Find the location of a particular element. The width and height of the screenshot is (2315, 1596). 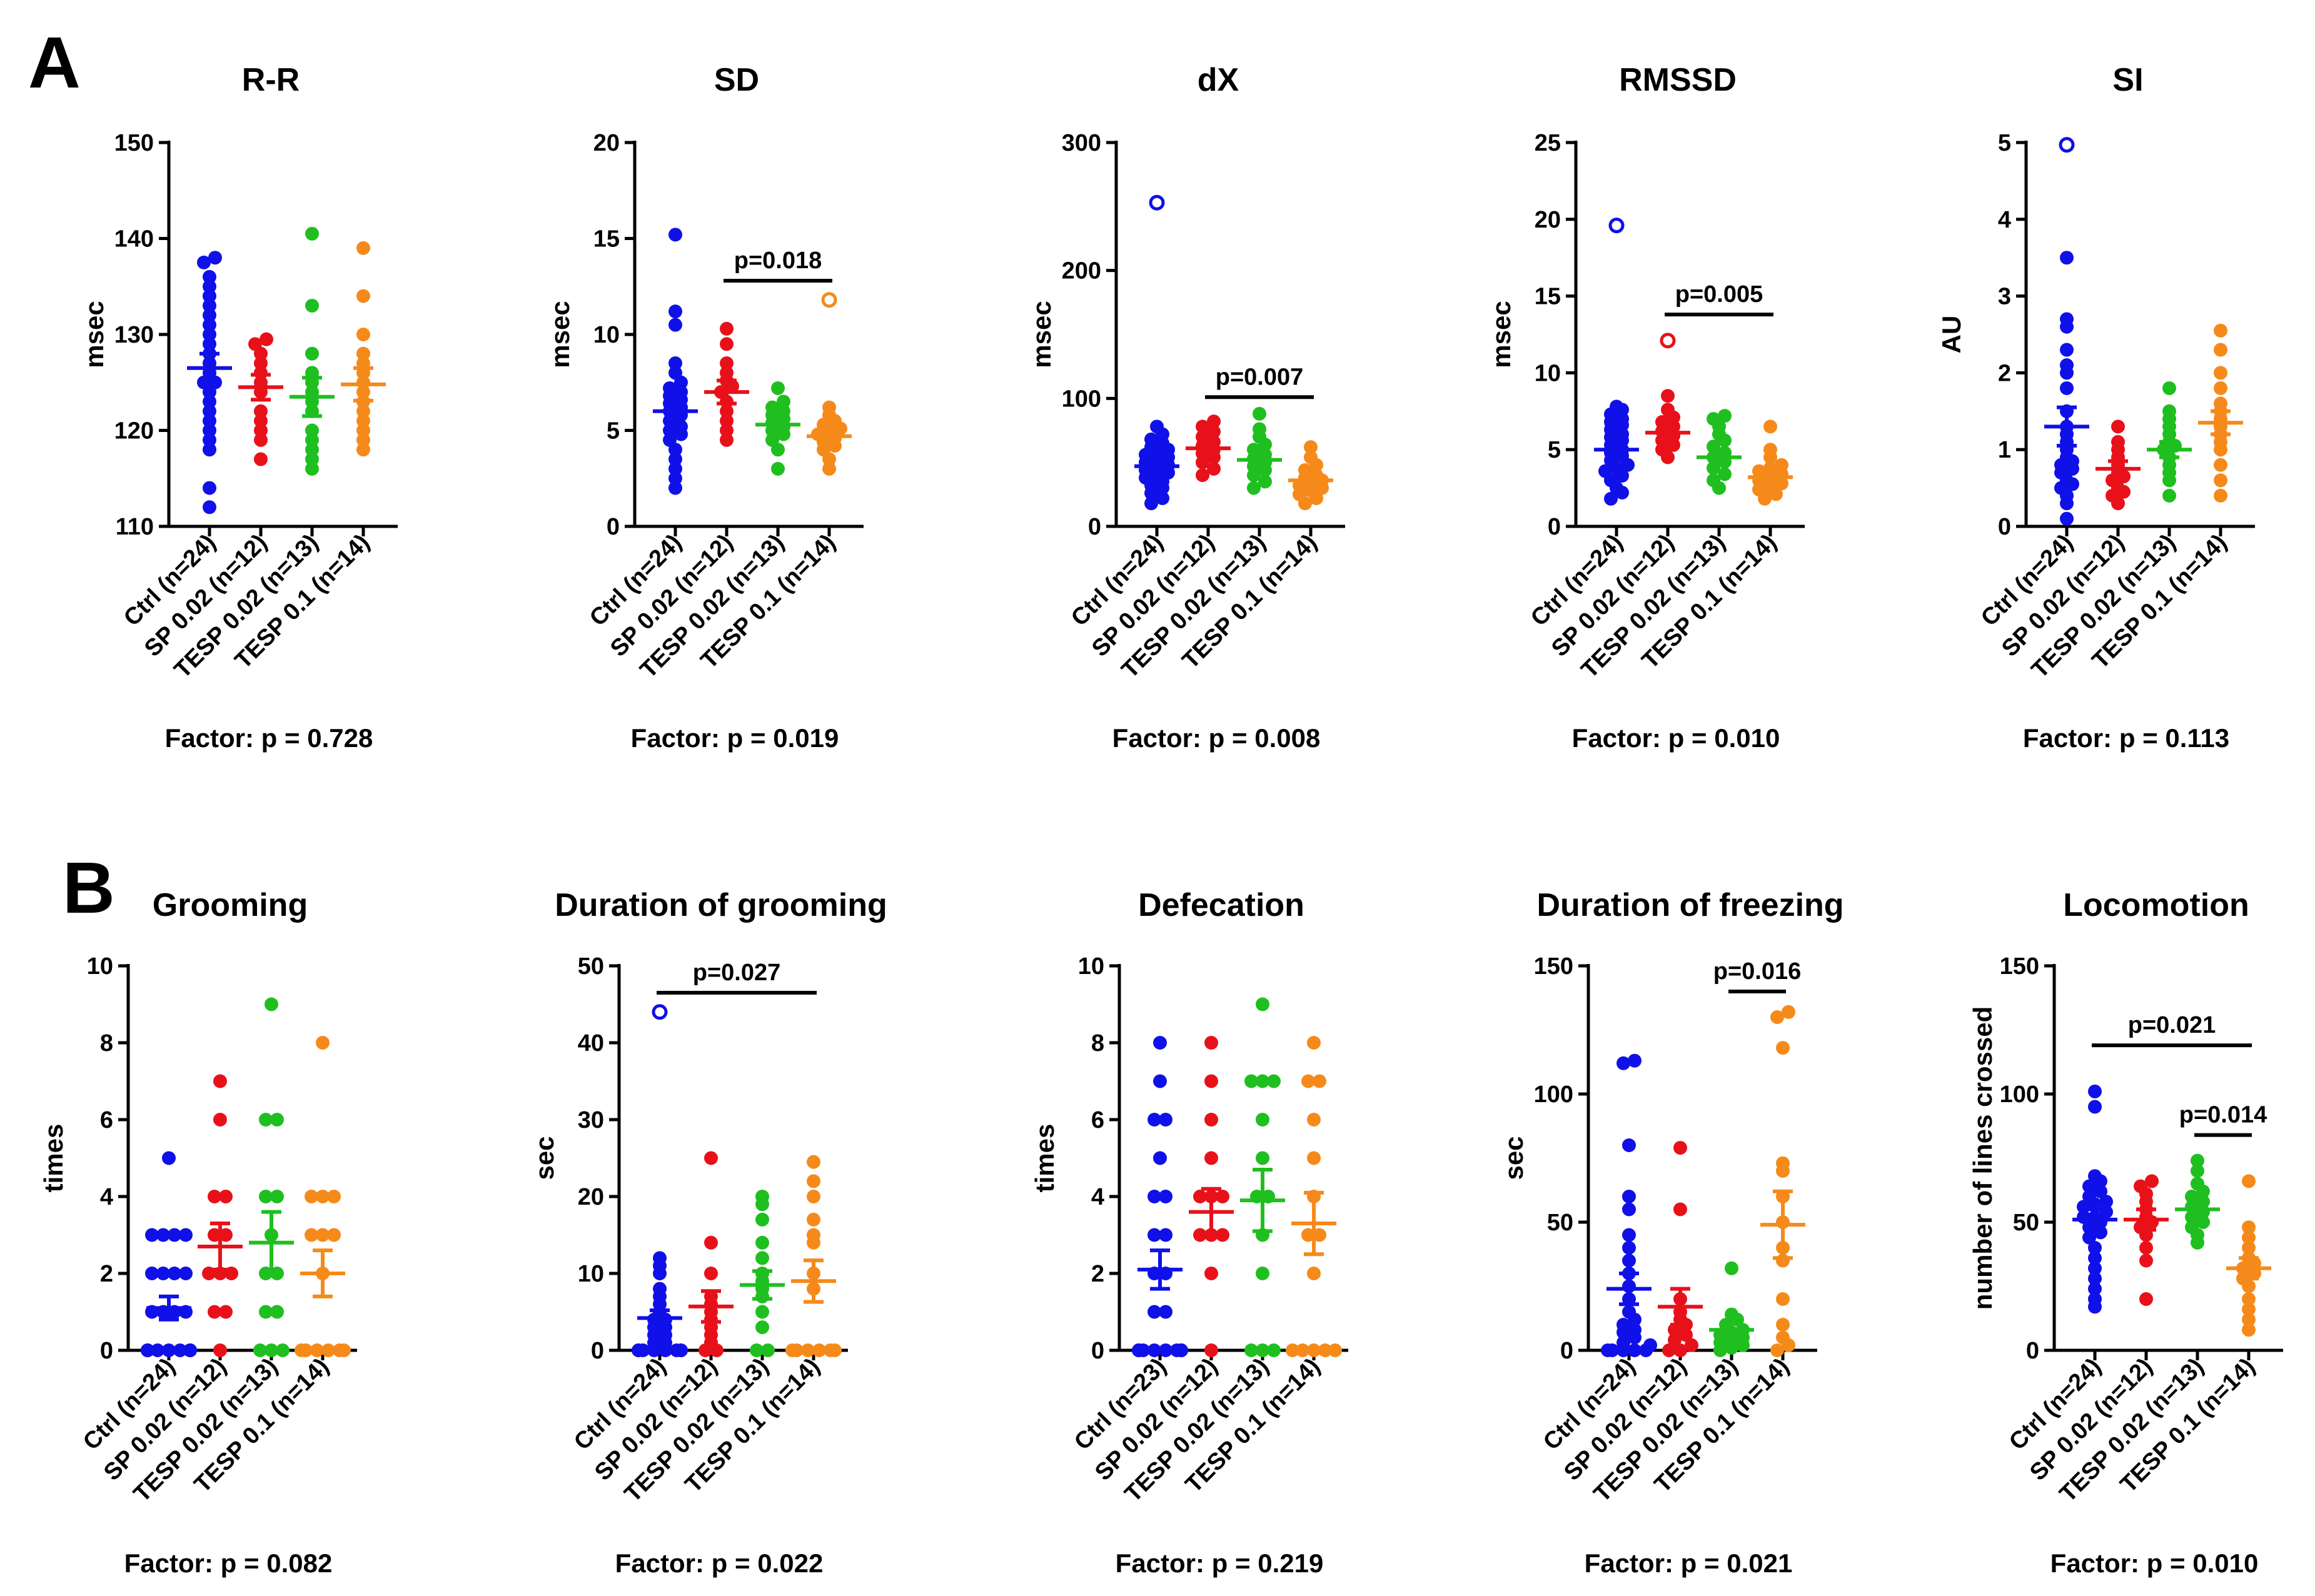

y-axis-label: msec is located at coordinates (1042, 334).